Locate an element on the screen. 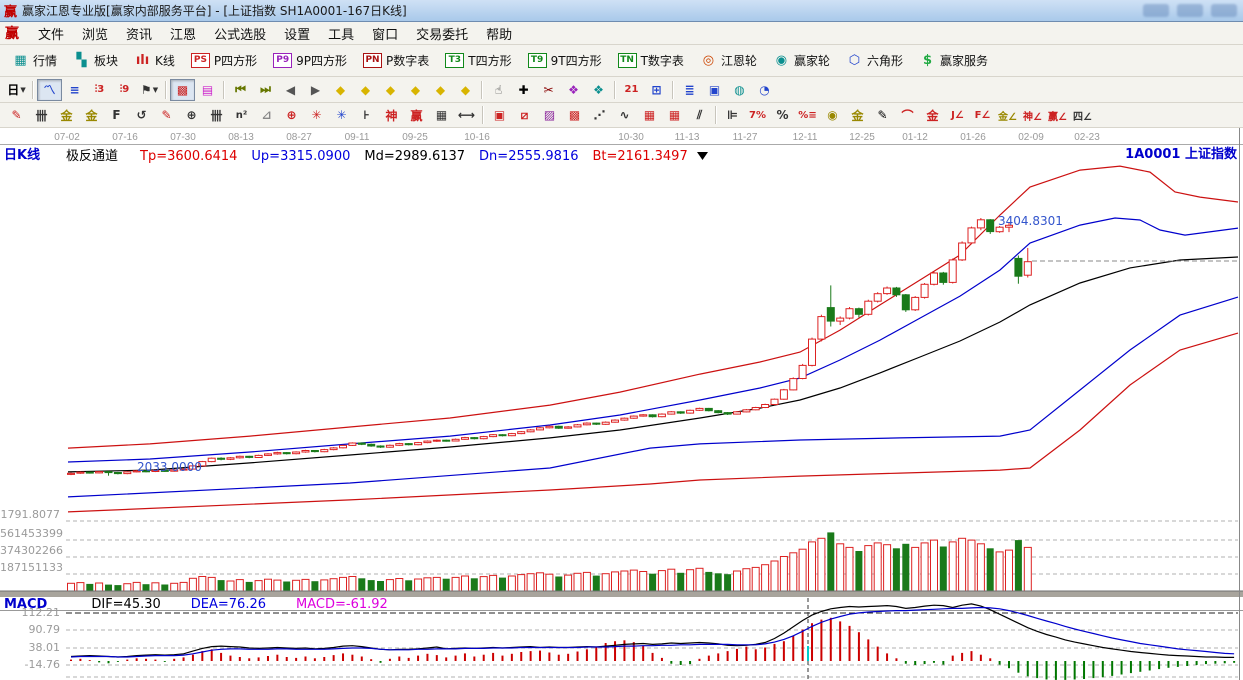 The width and height of the screenshot is (1243, 680). nav-prev-bar-button: ◀ is located at coordinates (290, 90).